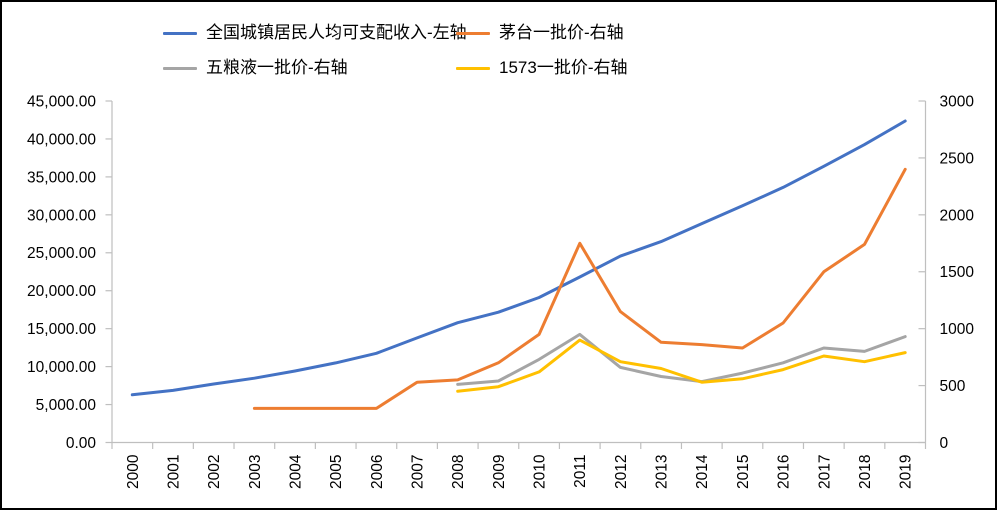 Image resolution: width=997 pixels, height=510 pixels. Describe the element at coordinates (499, 472) in the screenshot. I see `x-axis-category-label: 2009` at that location.